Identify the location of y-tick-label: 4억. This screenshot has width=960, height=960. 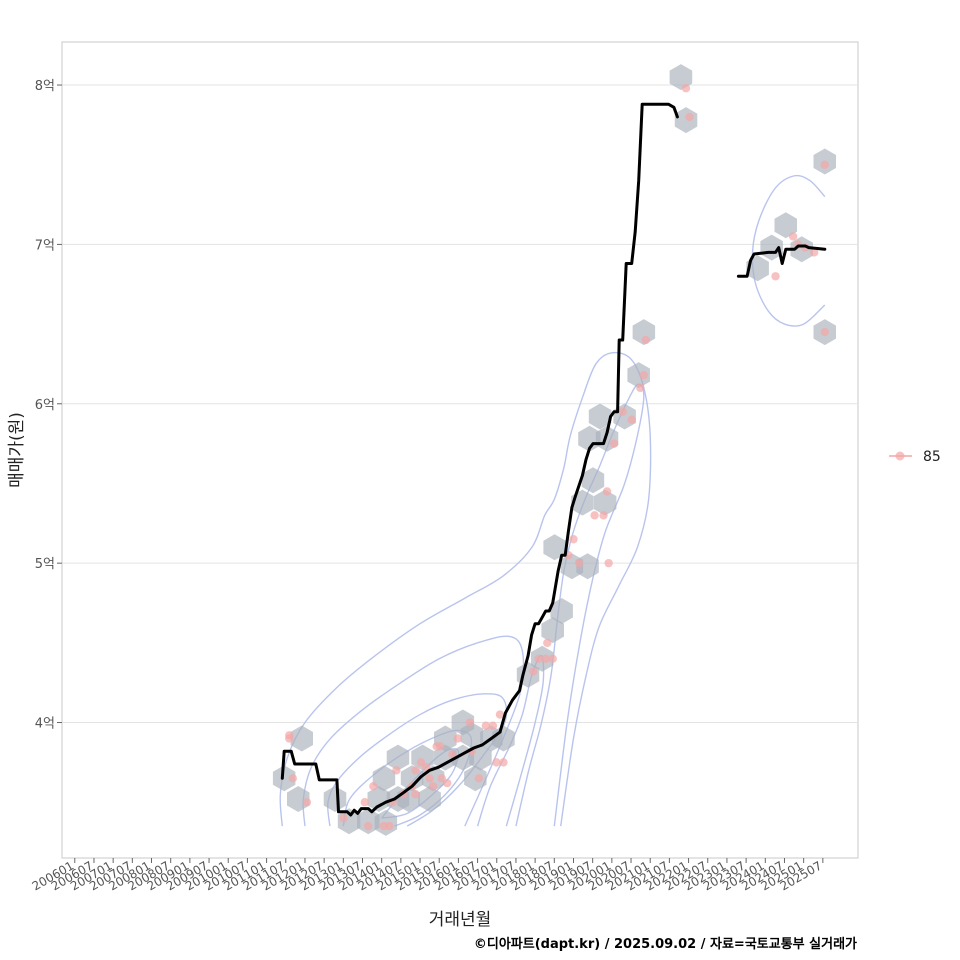
(45, 724).